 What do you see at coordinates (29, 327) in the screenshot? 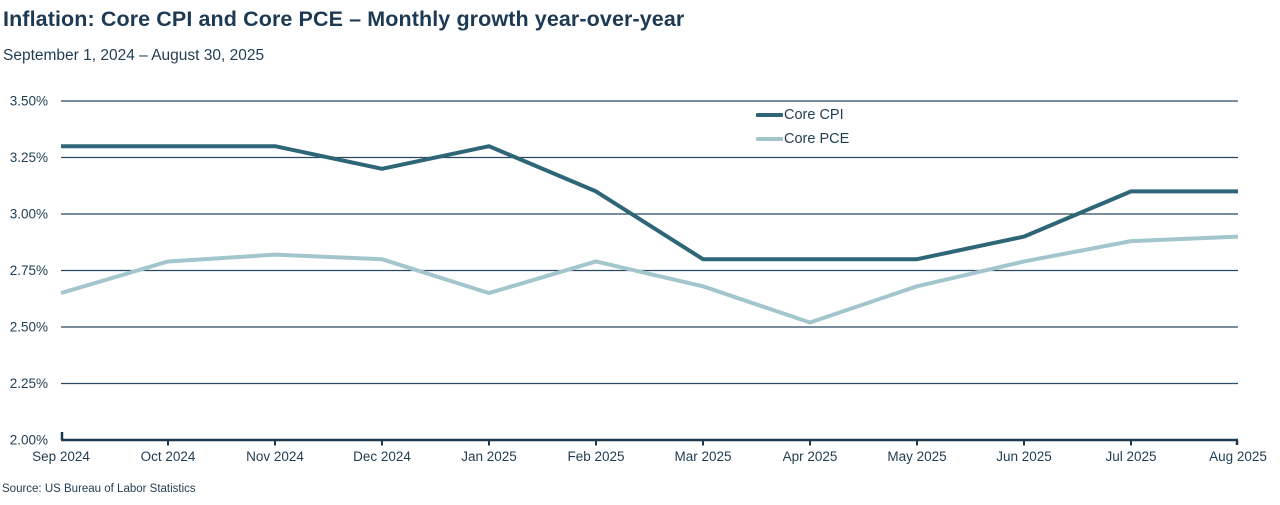
I see `y-tick-label: 2.50%` at bounding box center [29, 327].